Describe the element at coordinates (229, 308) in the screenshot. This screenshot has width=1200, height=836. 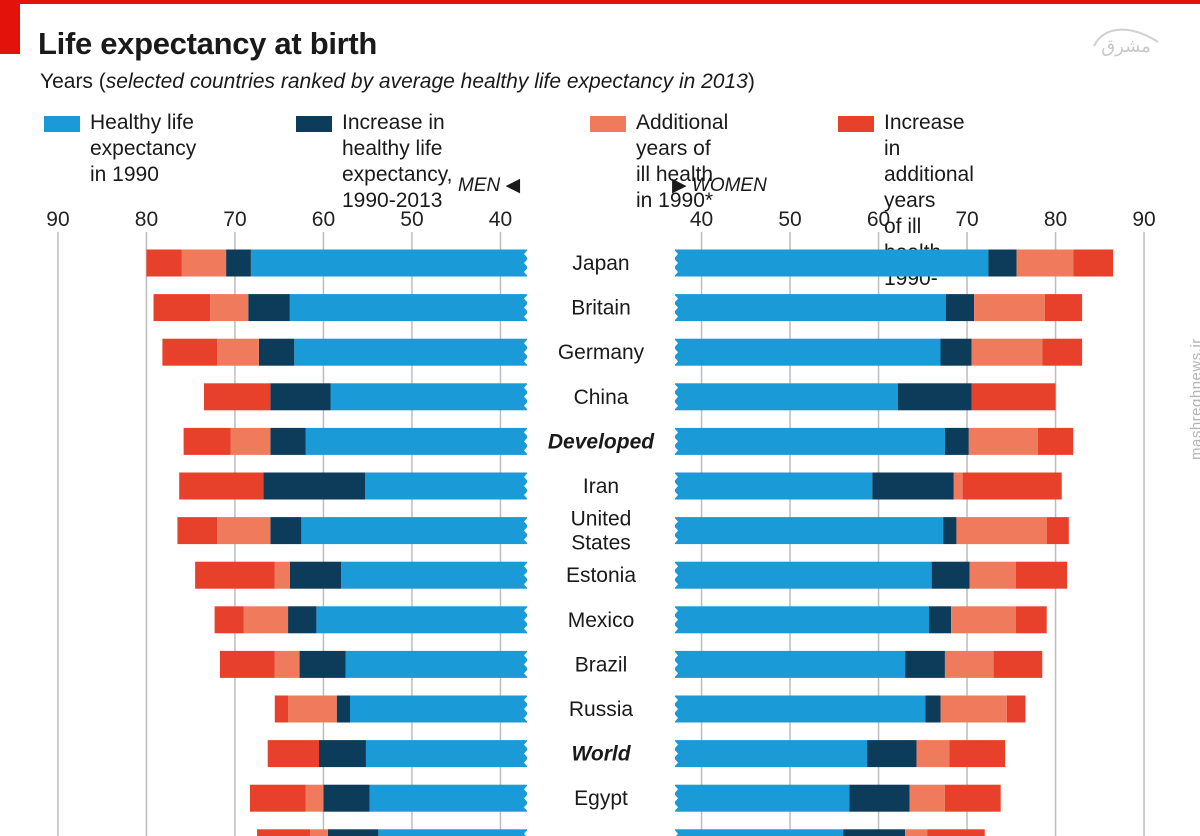
I see `men-bar-ill-1990-britain` at that location.